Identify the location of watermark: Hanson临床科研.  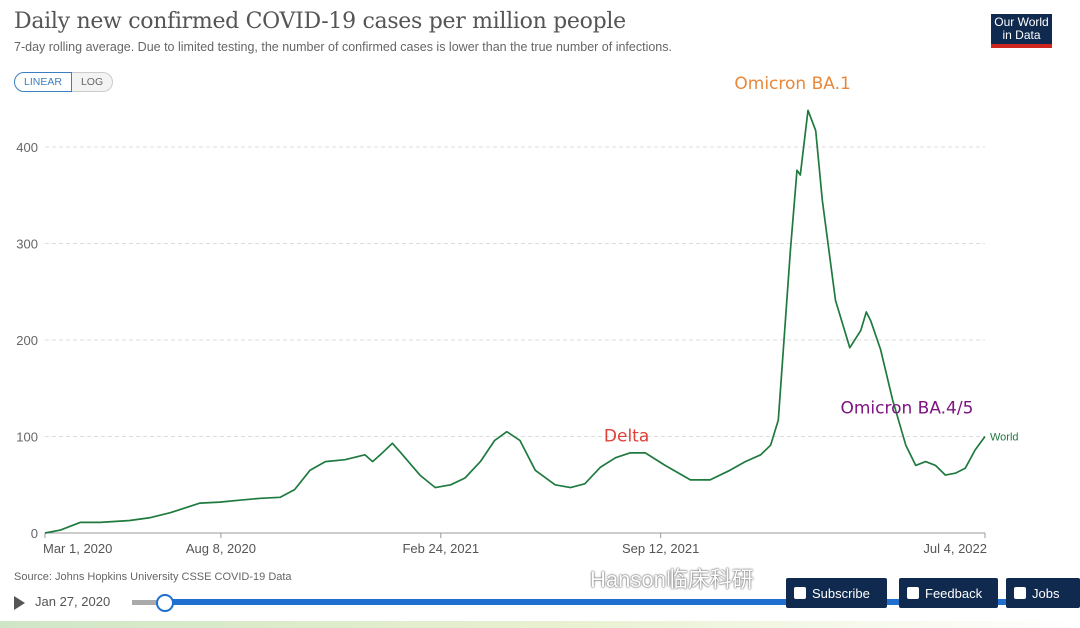
(672, 579).